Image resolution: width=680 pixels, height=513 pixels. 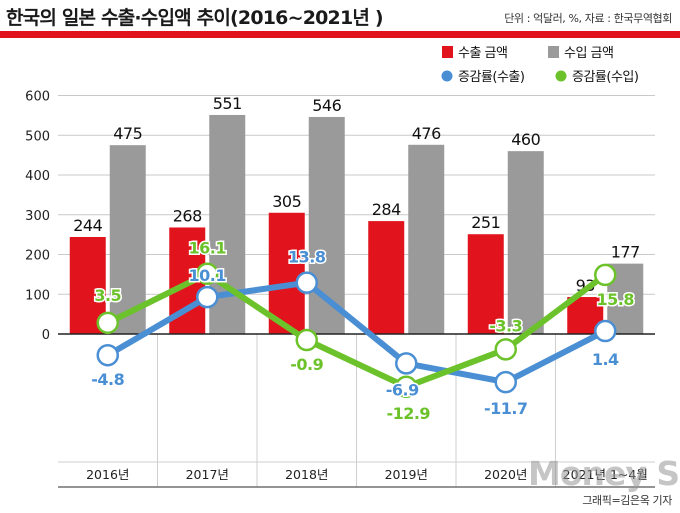 I want to click on export-growth-value: -4.8, so click(x=107, y=379).